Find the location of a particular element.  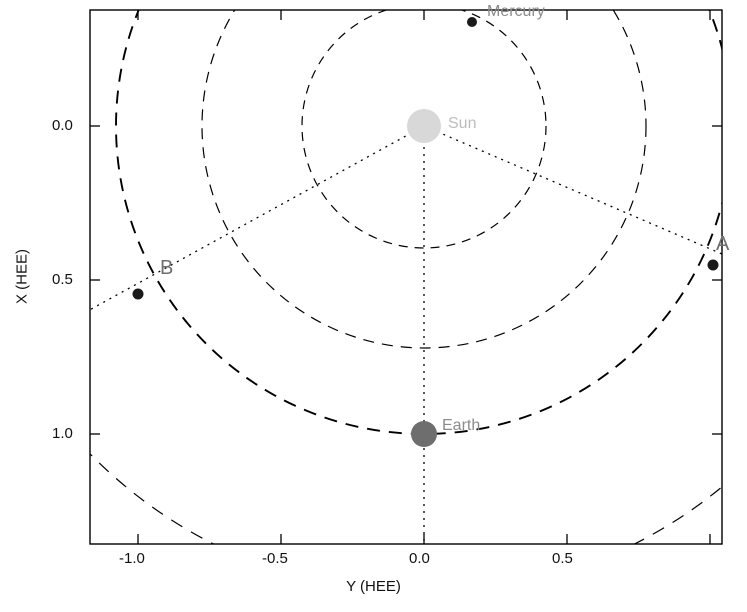

stereo-a-label: A is located at coordinates (723, 244).